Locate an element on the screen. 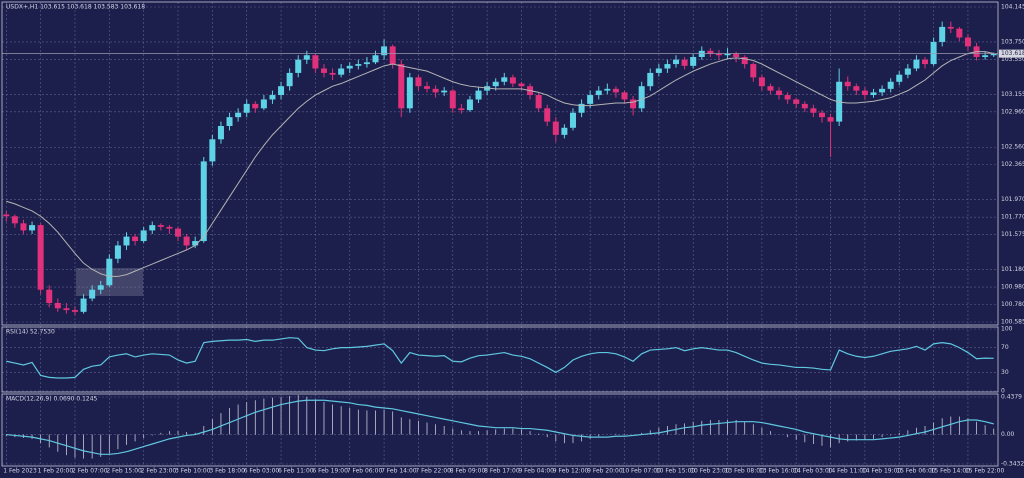 The image size is (1024, 478). last-price-label: 103.618 is located at coordinates (1012, 53).